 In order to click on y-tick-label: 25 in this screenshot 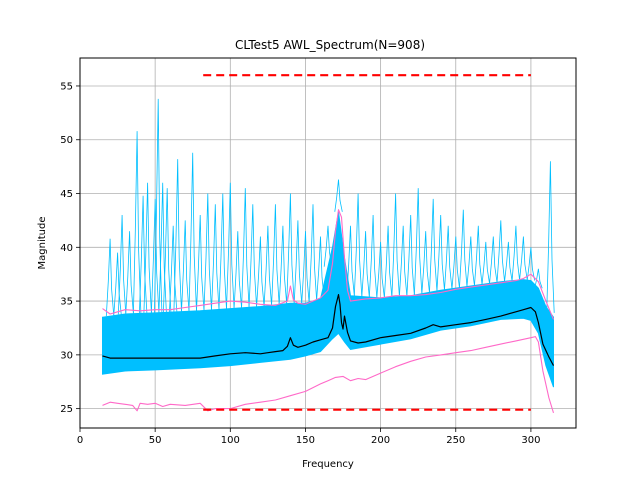, I will do `click(66, 409)`.